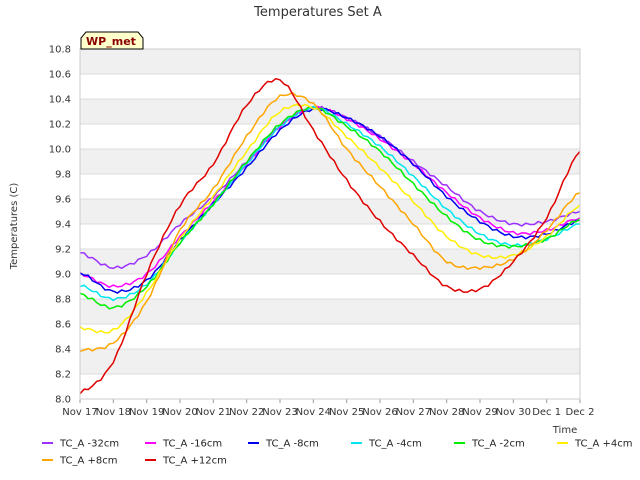 Image resolution: width=640 pixels, height=480 pixels. Describe the element at coordinates (63, 200) in the screenshot. I see `y-tick-label: 9.6` at that location.